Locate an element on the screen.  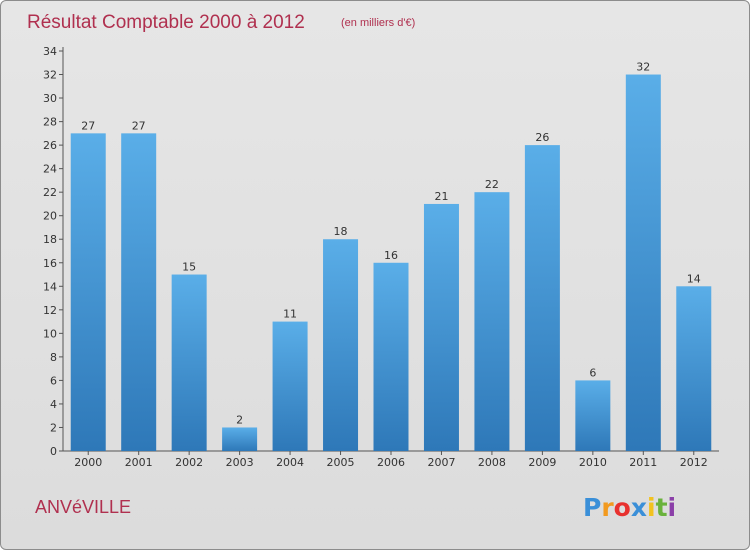
y-tick-label: 34 is located at coordinates (50, 51).